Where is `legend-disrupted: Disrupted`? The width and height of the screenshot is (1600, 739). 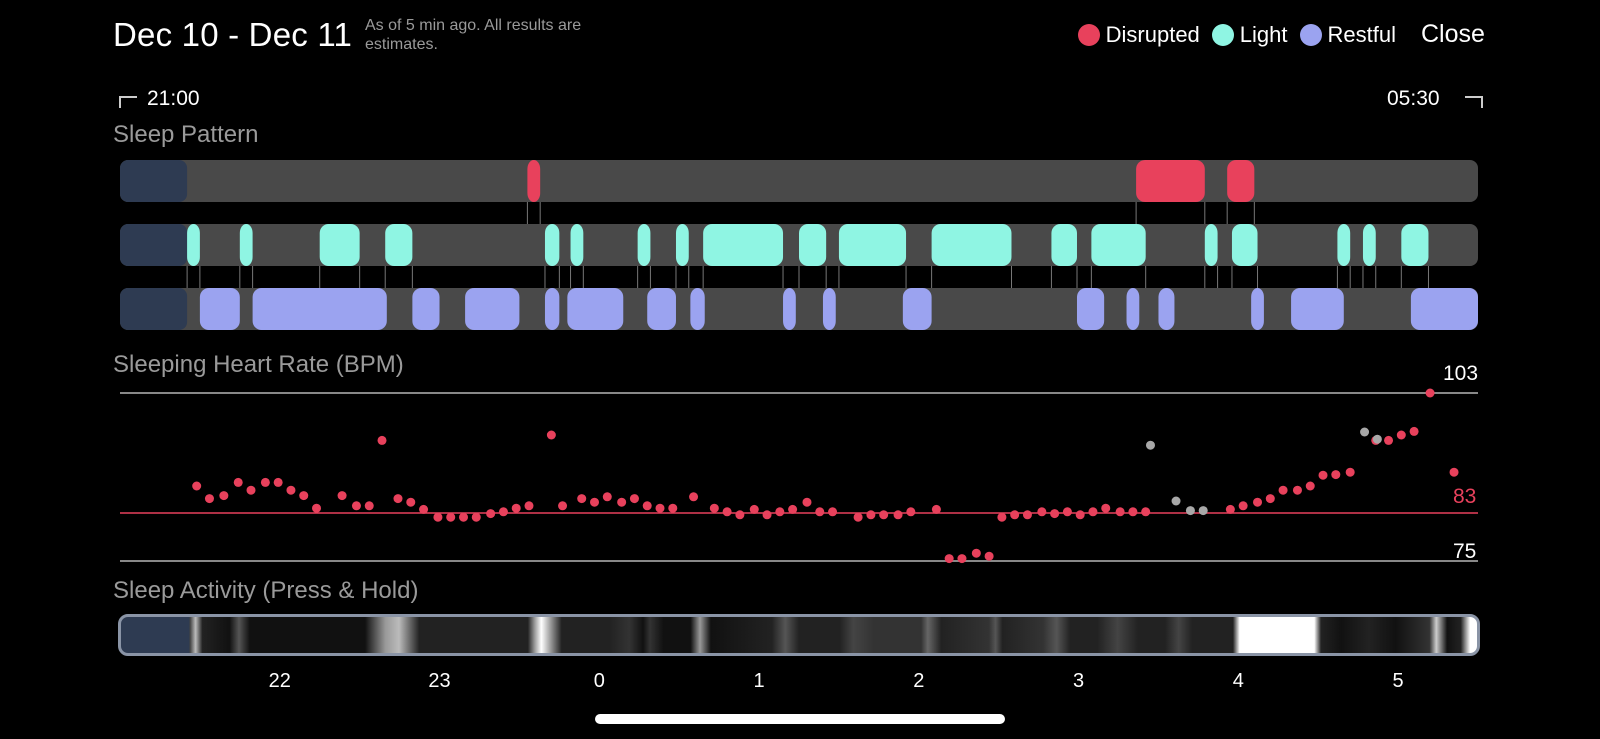 legend-disrupted: Disrupted is located at coordinates (1138, 35).